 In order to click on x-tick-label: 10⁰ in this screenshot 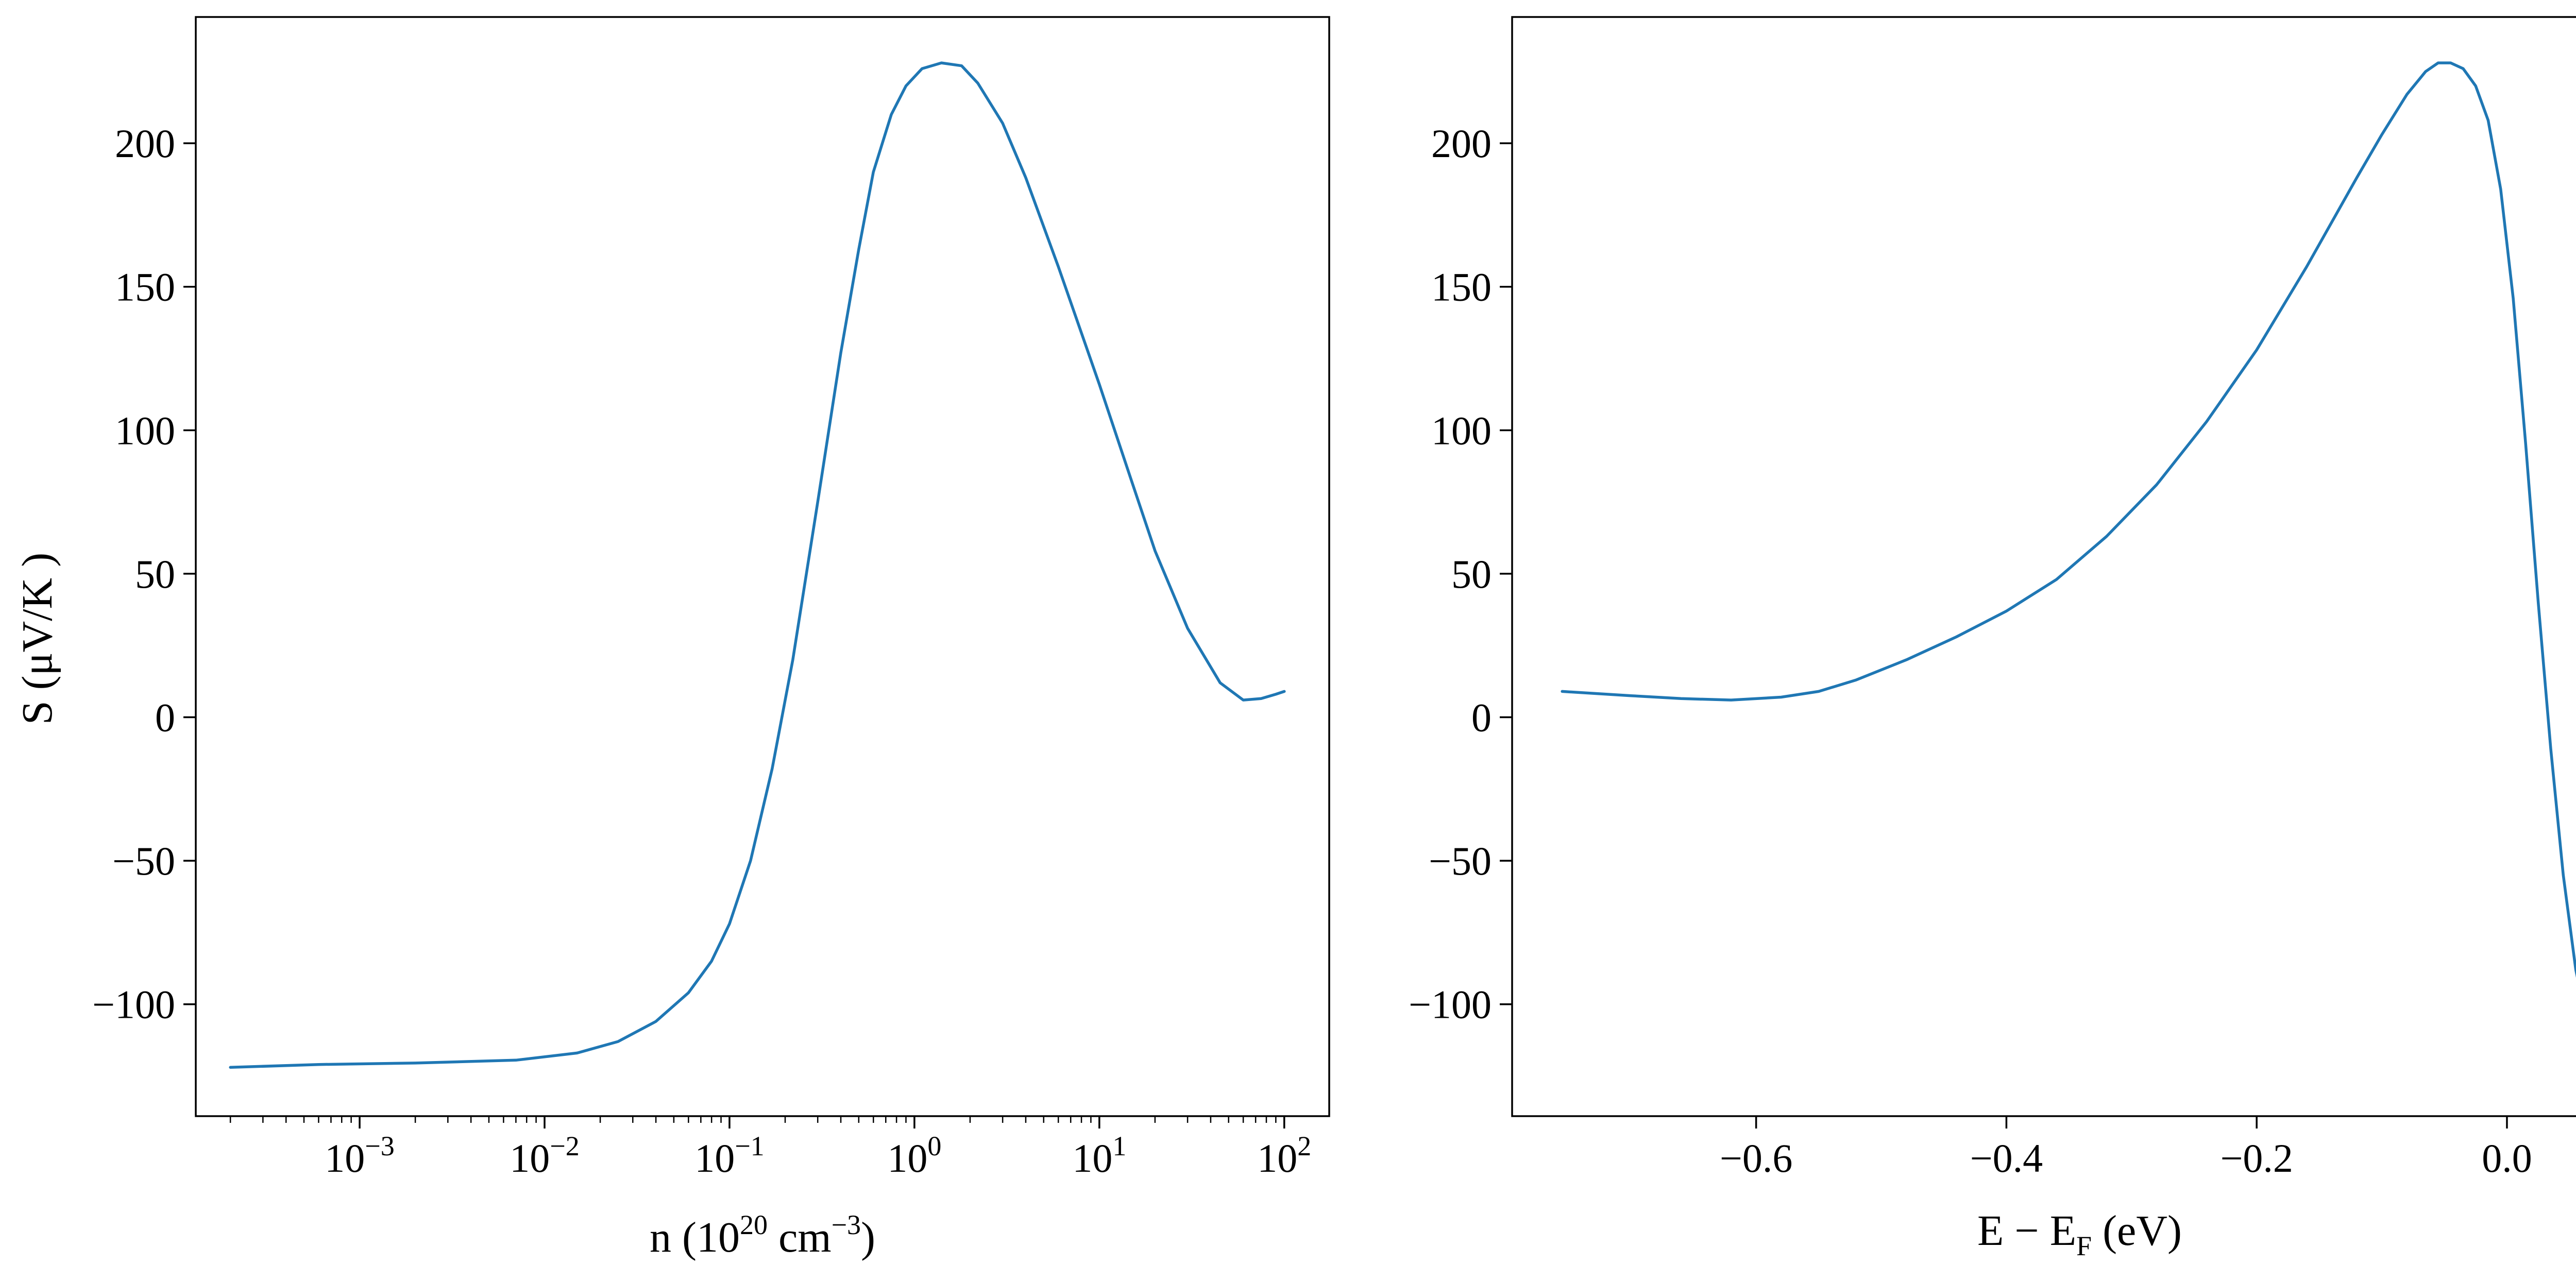, I will do `click(914, 1156)`.